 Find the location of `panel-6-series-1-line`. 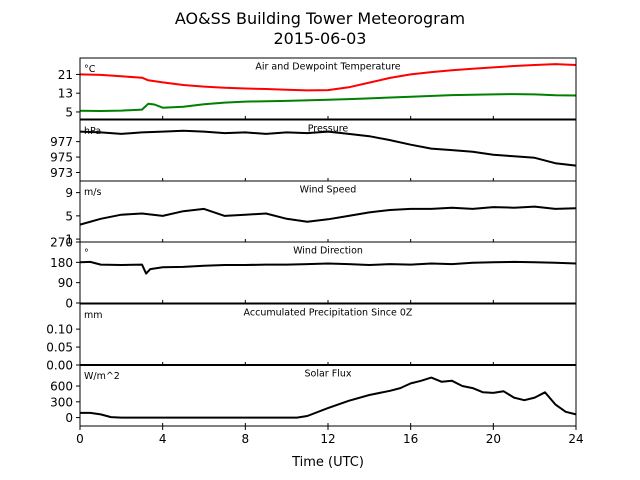

panel-6-series-1-line is located at coordinates (328, 397).